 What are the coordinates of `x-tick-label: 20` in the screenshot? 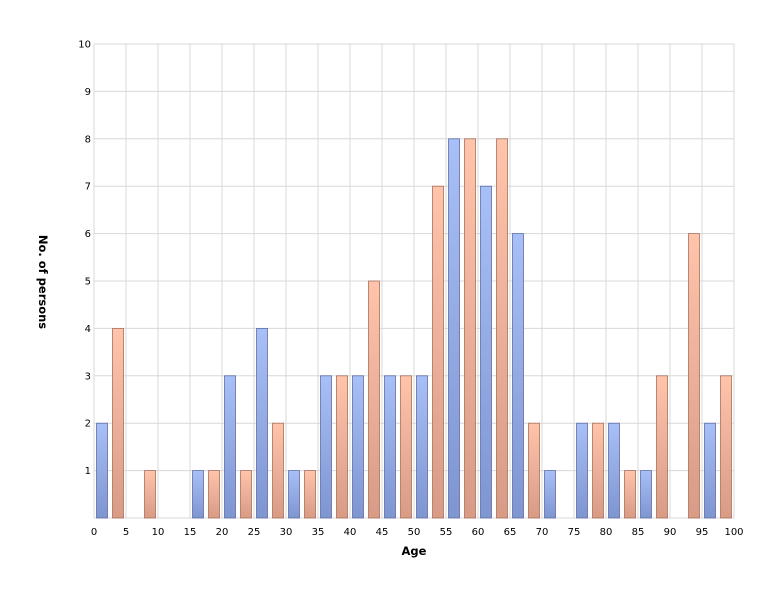 It's located at (222, 532).